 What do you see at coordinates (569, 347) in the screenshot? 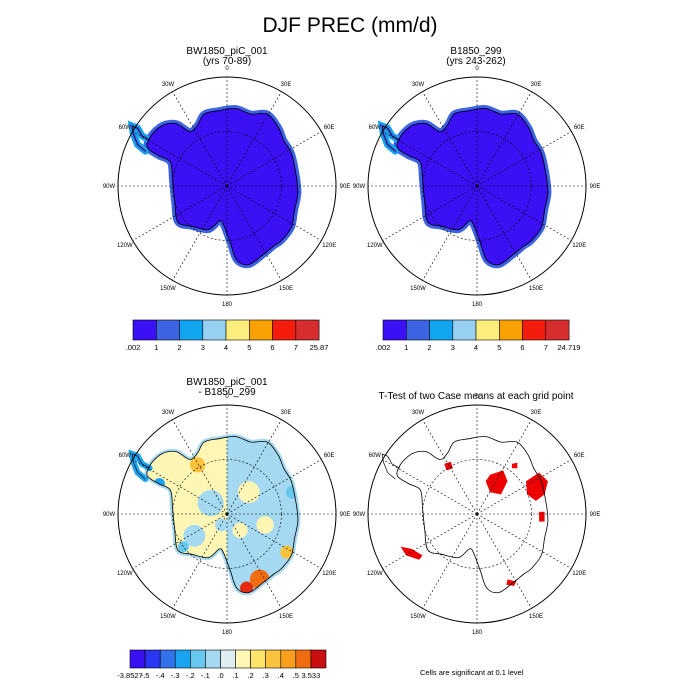
I see `colorbar-label: 24.719` at bounding box center [569, 347].